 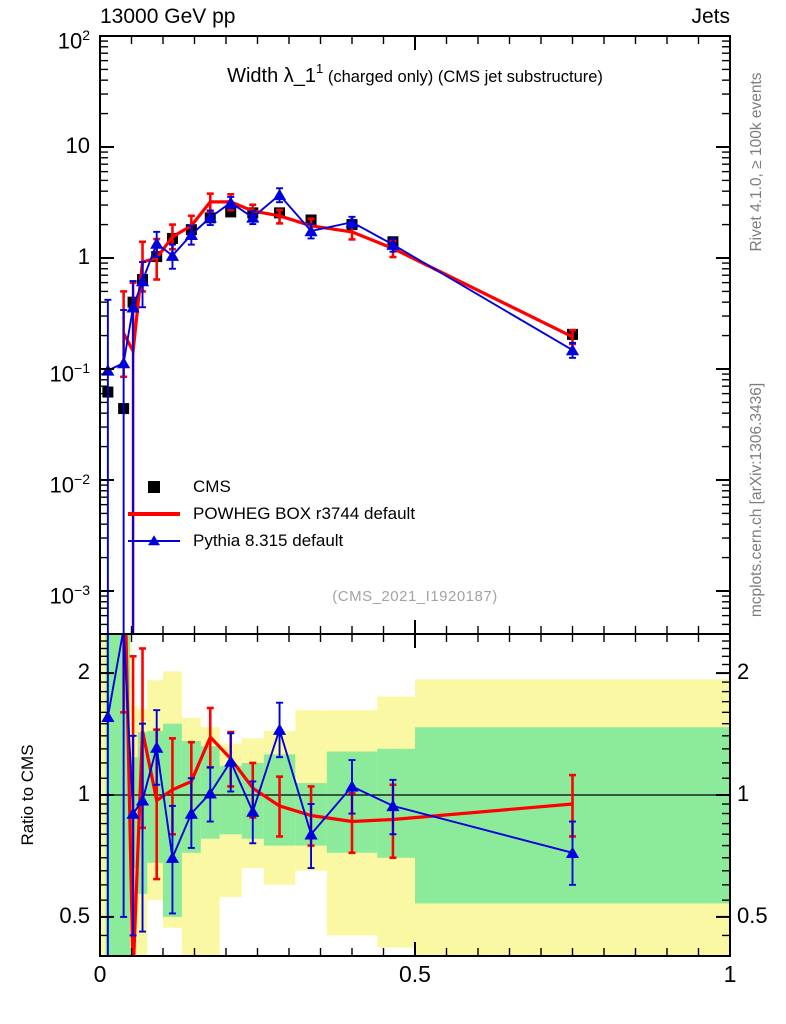 What do you see at coordinates (69, 484) in the screenshot?
I see `y-axis-label-main-4: 10⁻²` at bounding box center [69, 484].